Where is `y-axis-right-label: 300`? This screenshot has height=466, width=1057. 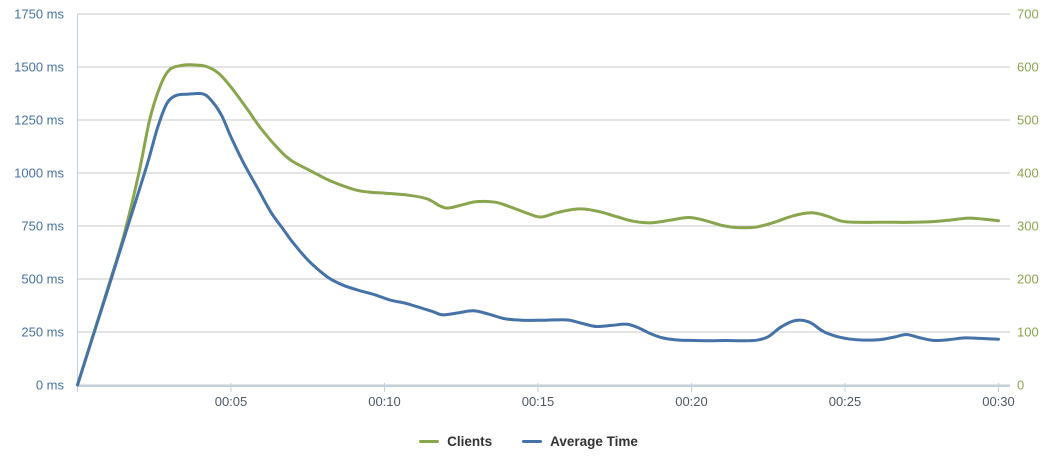 y-axis-right-label: 300 is located at coordinates (1028, 226).